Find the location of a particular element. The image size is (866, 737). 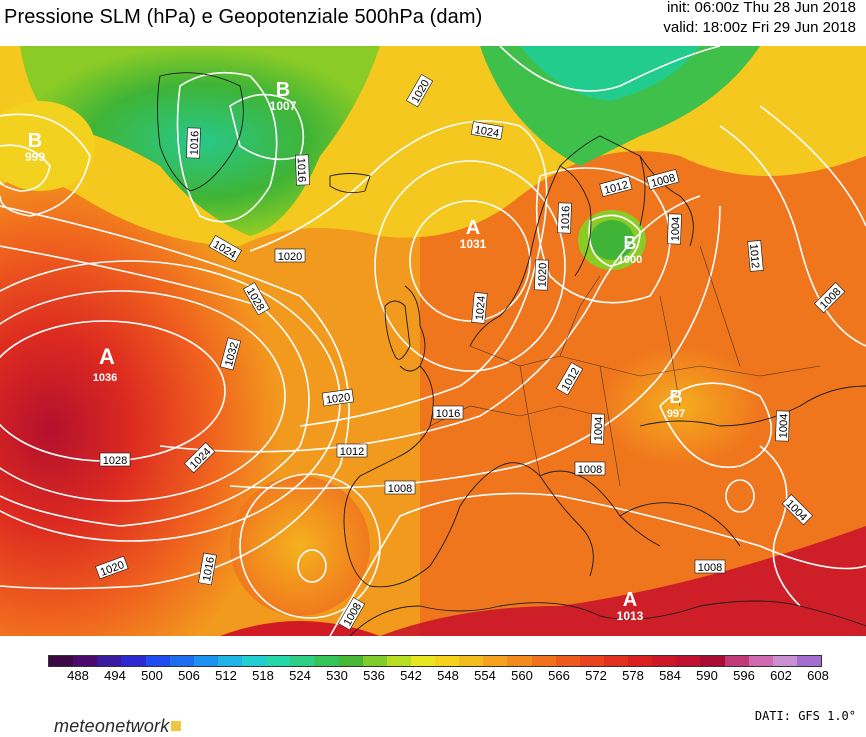

meteonetwork-logo: meteonetwork is located at coordinates (117, 726).